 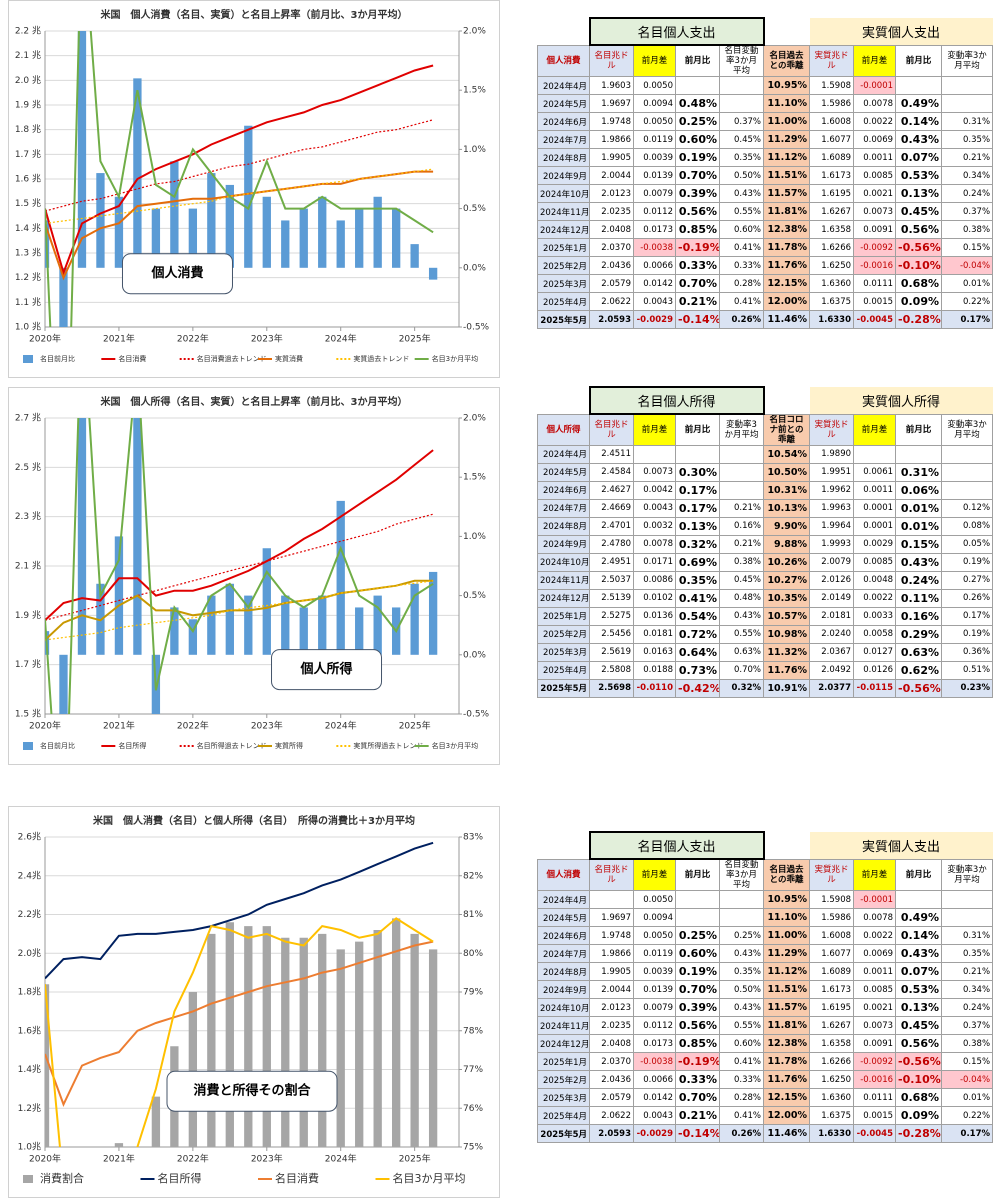 What do you see at coordinates (741, 670) in the screenshot?
I see `cell: 0.70%` at bounding box center [741, 670].